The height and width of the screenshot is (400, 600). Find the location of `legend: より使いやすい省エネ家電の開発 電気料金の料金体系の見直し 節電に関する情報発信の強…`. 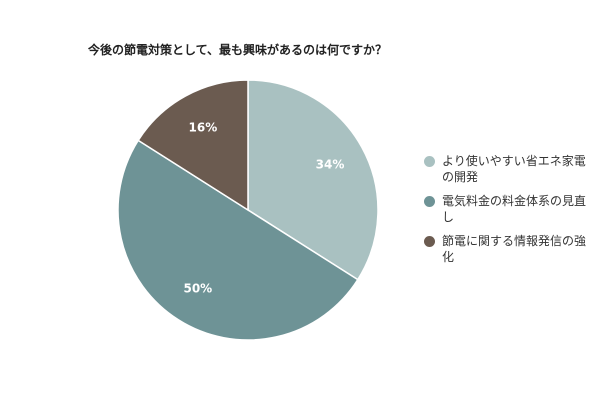

legend: より使いやすい省エネ家電の開発 電気料金の料金体系の見直し 節電に関する情報発信の強… is located at coordinates (509, 213).